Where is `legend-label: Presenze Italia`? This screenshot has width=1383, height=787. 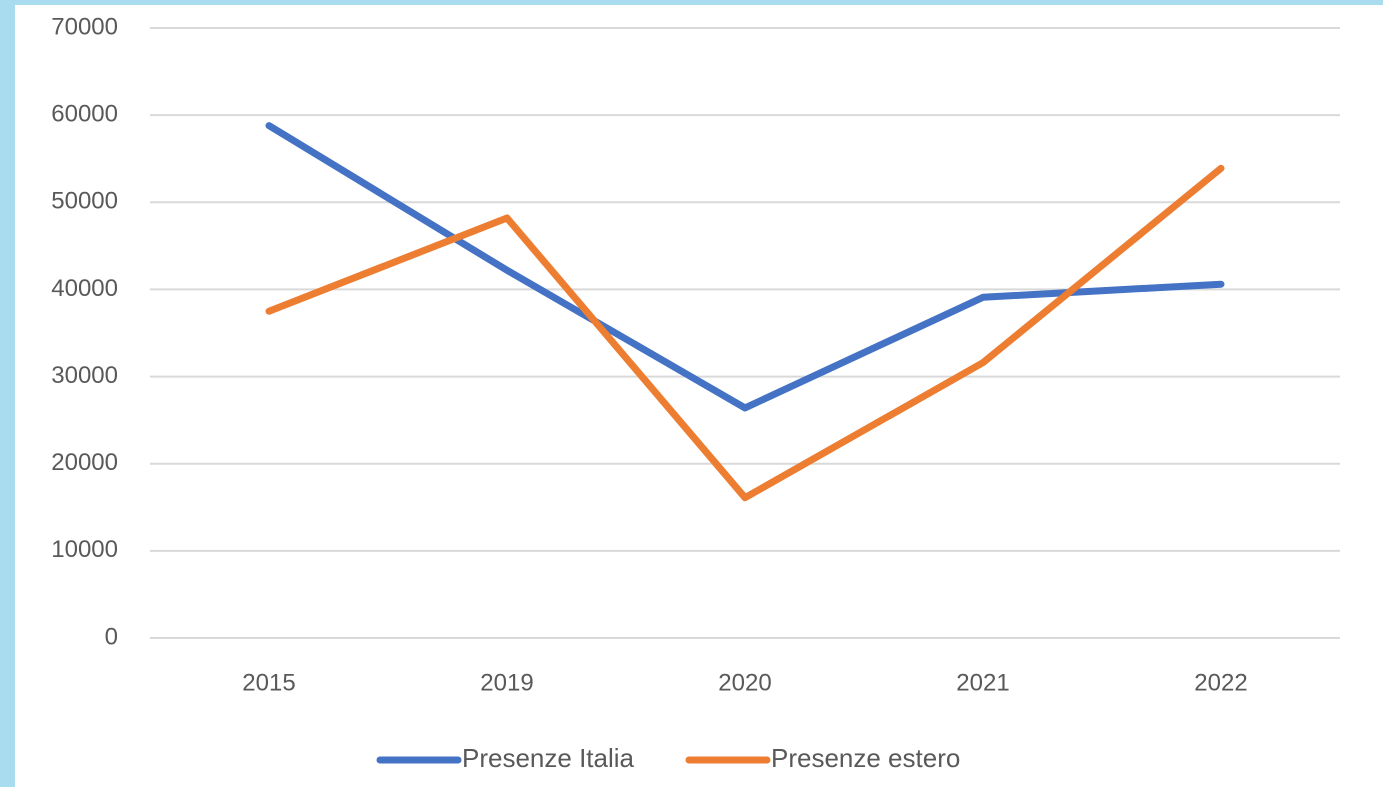
legend-label: Presenze Italia is located at coordinates (548, 758).